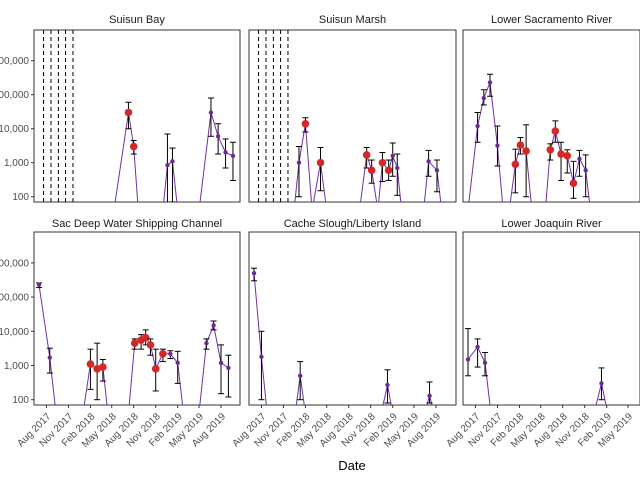  Describe the element at coordinates (551, 224) in the screenshot. I see `panel-title: Lower Joaquin River` at that location.